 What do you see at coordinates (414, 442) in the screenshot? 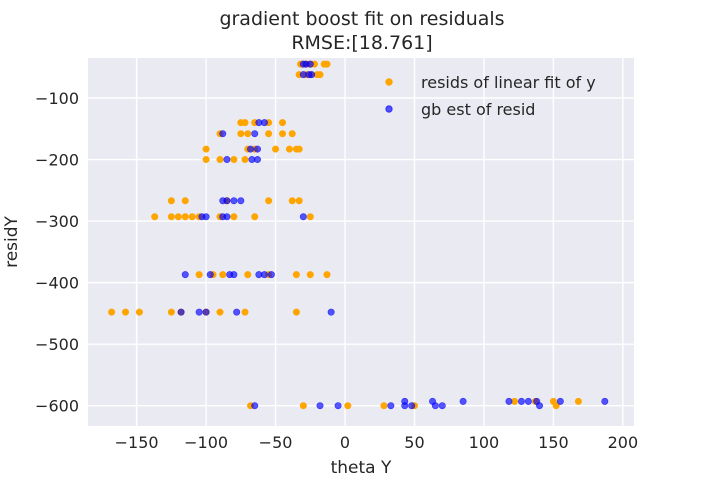
I see `x-tick-label: 50` at bounding box center [414, 442].